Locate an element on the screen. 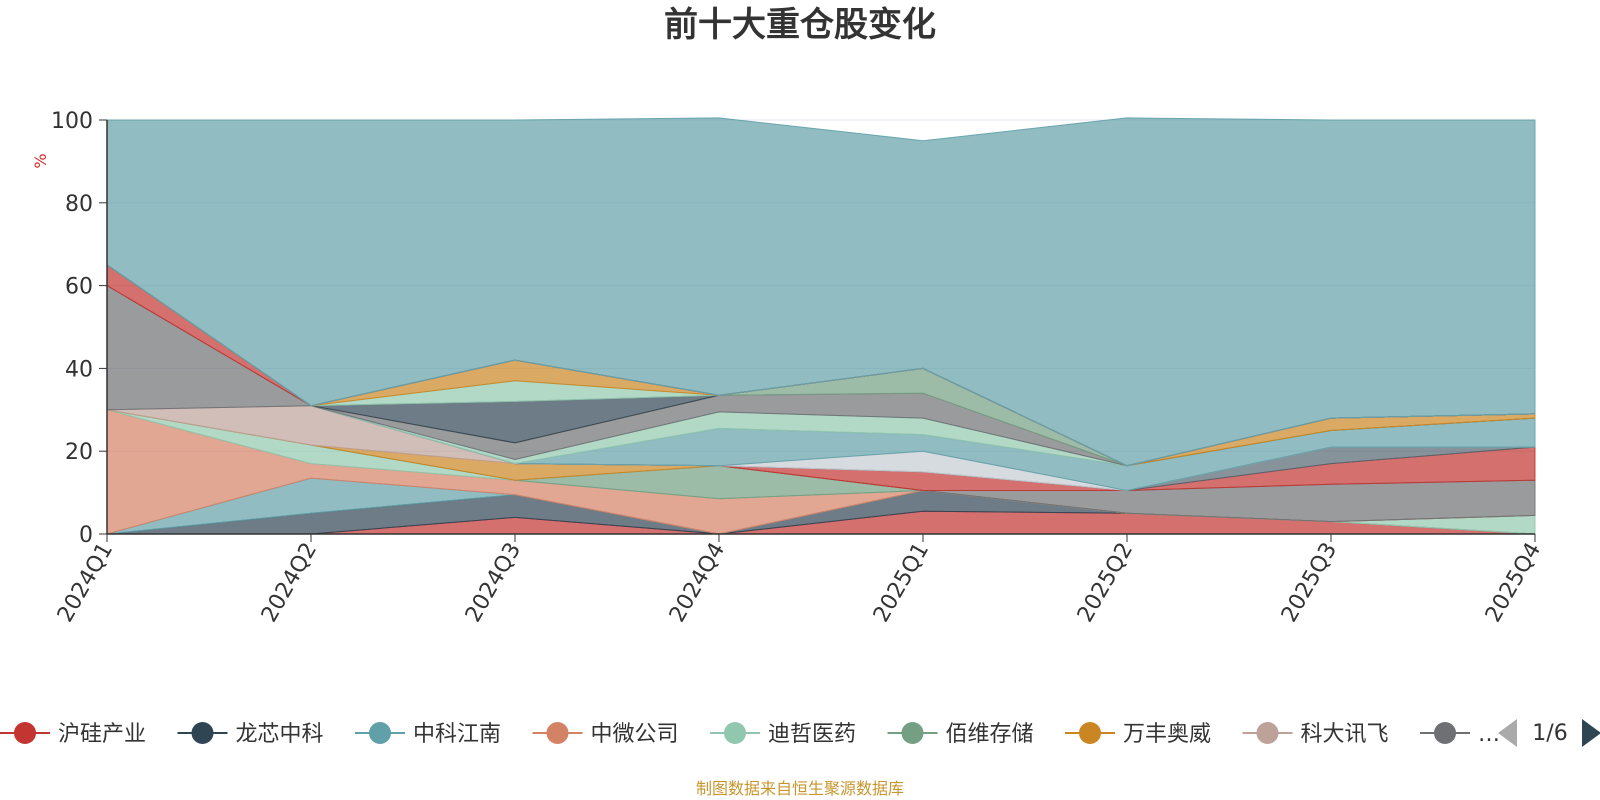 The image size is (1600, 800). legend-pager: 1/6 is located at coordinates (1549, 733).